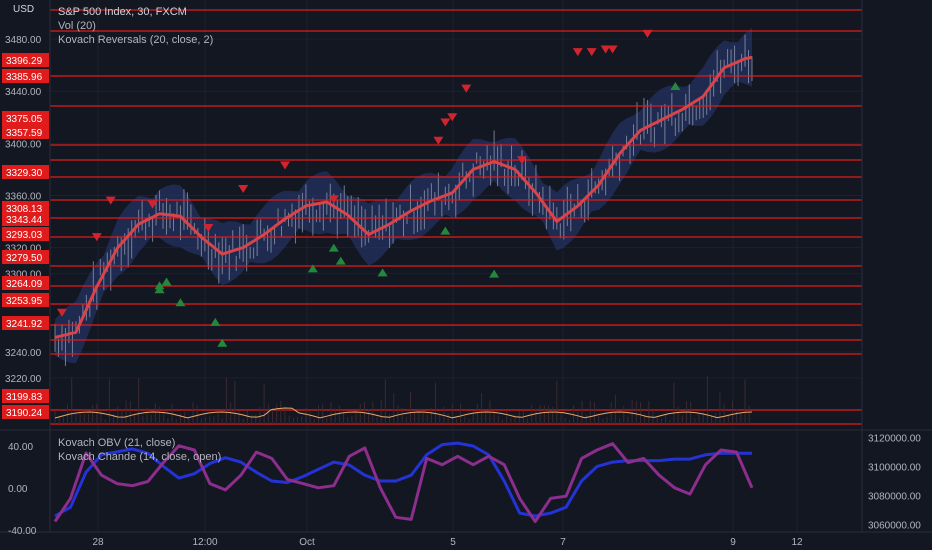 The height and width of the screenshot is (550, 932). What do you see at coordinates (23, 353) in the screenshot?
I see `price-tick-label: 3240.00` at bounding box center [23, 353].